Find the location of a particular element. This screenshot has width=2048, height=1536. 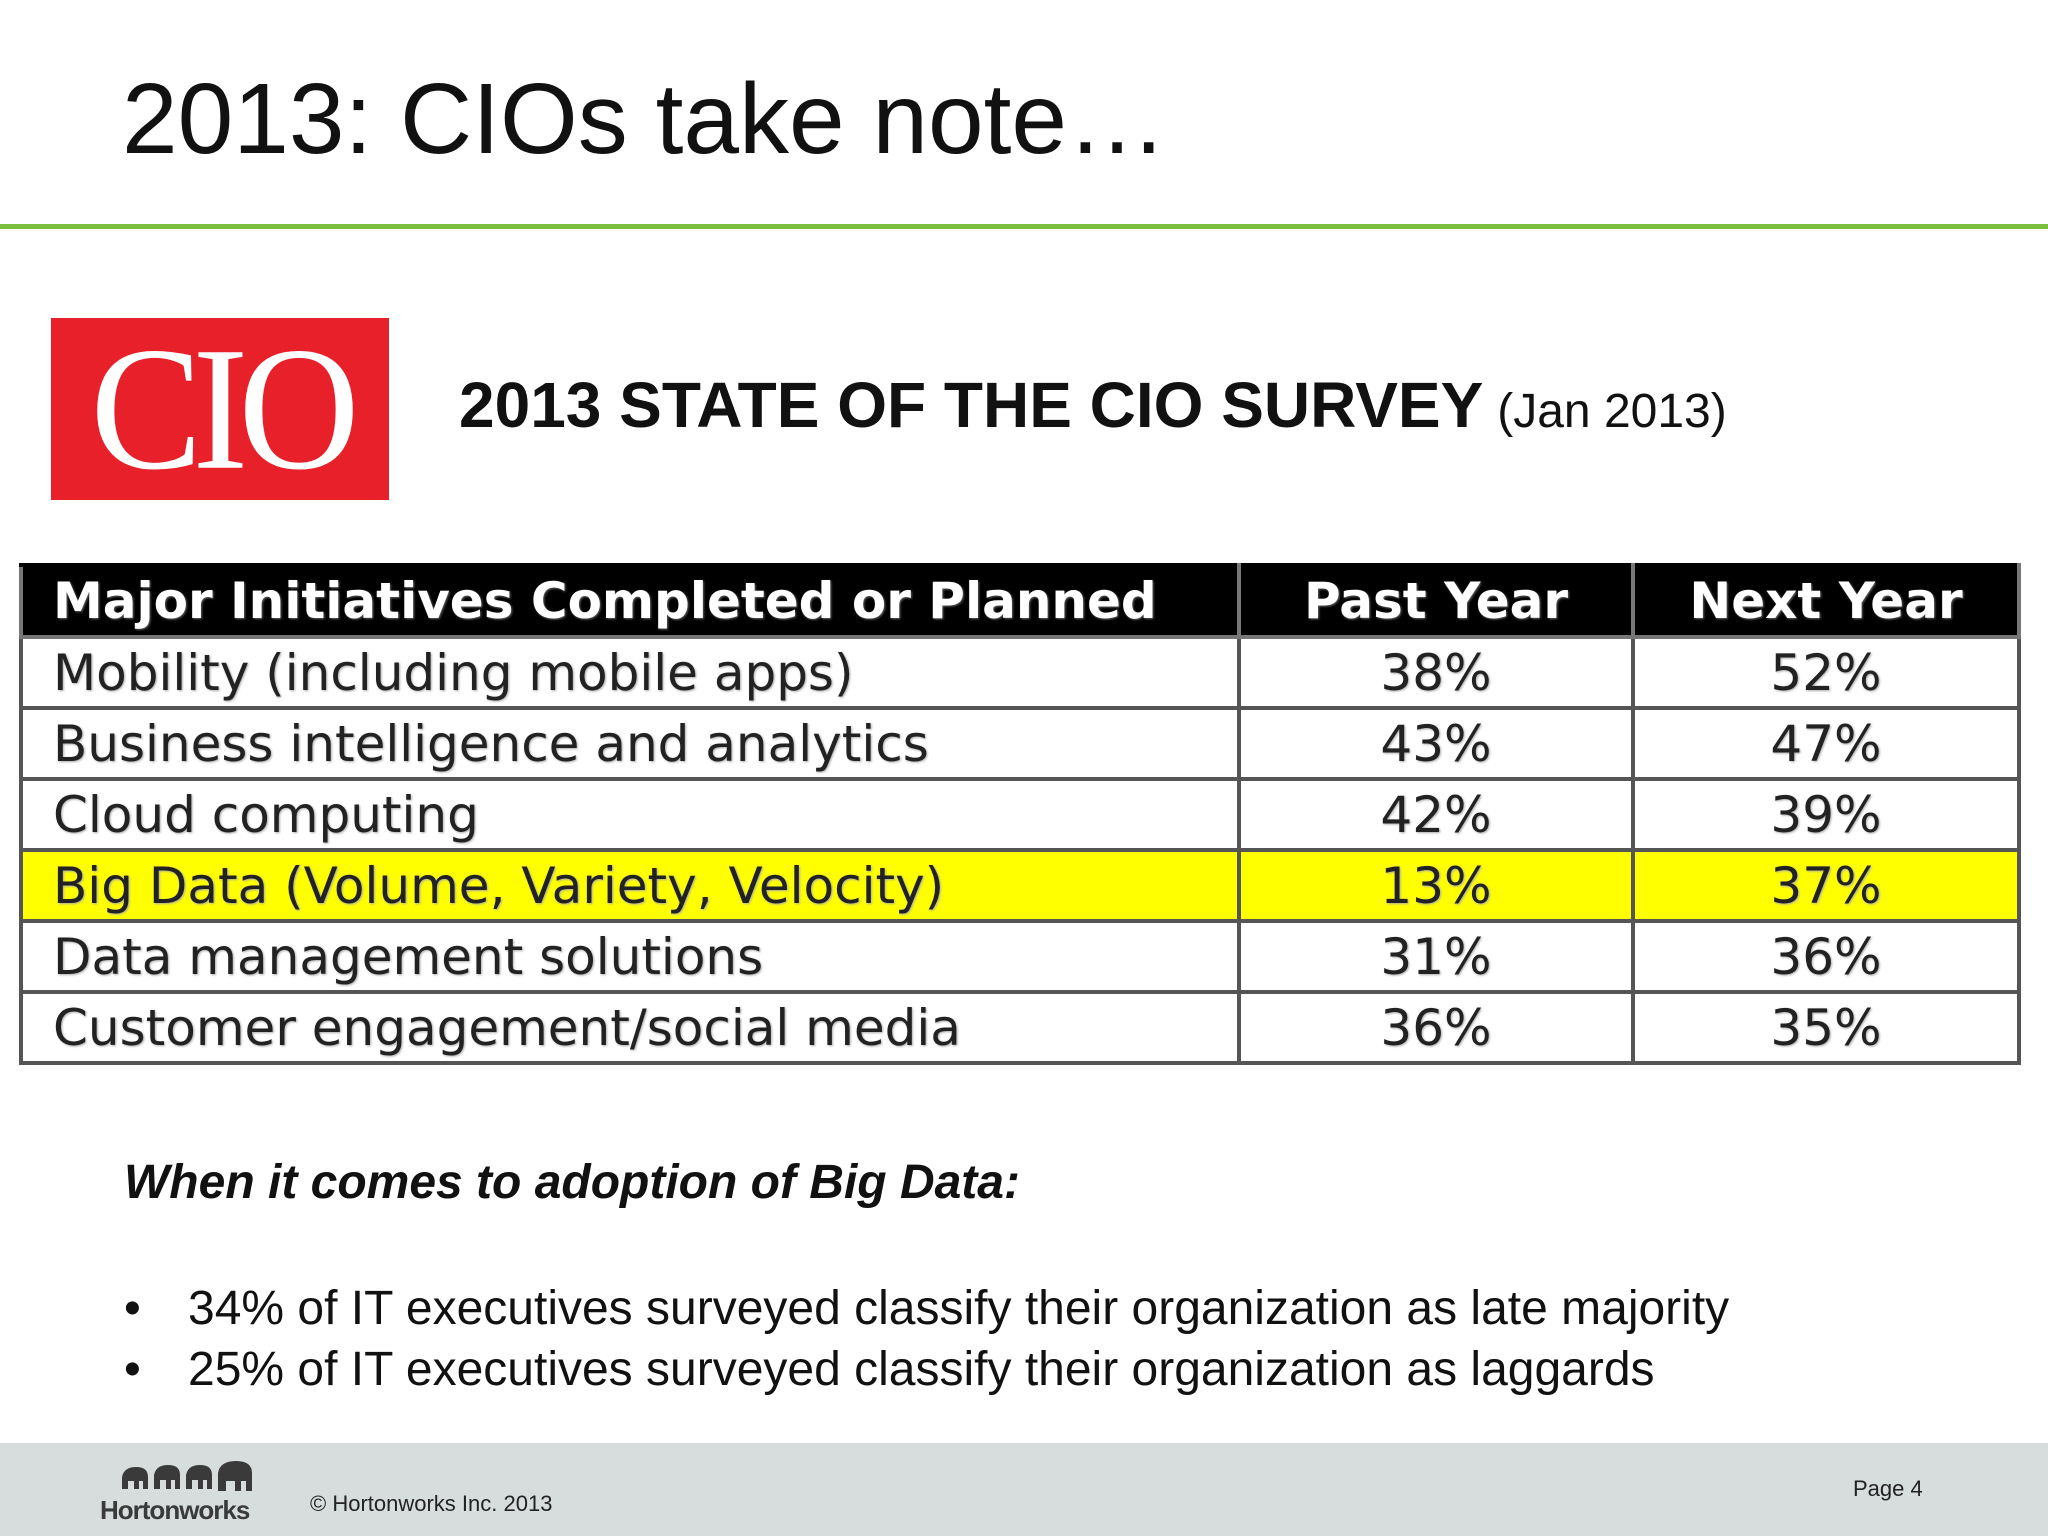

table-row: Cloud computing 42% 39% is located at coordinates (1020, 814).